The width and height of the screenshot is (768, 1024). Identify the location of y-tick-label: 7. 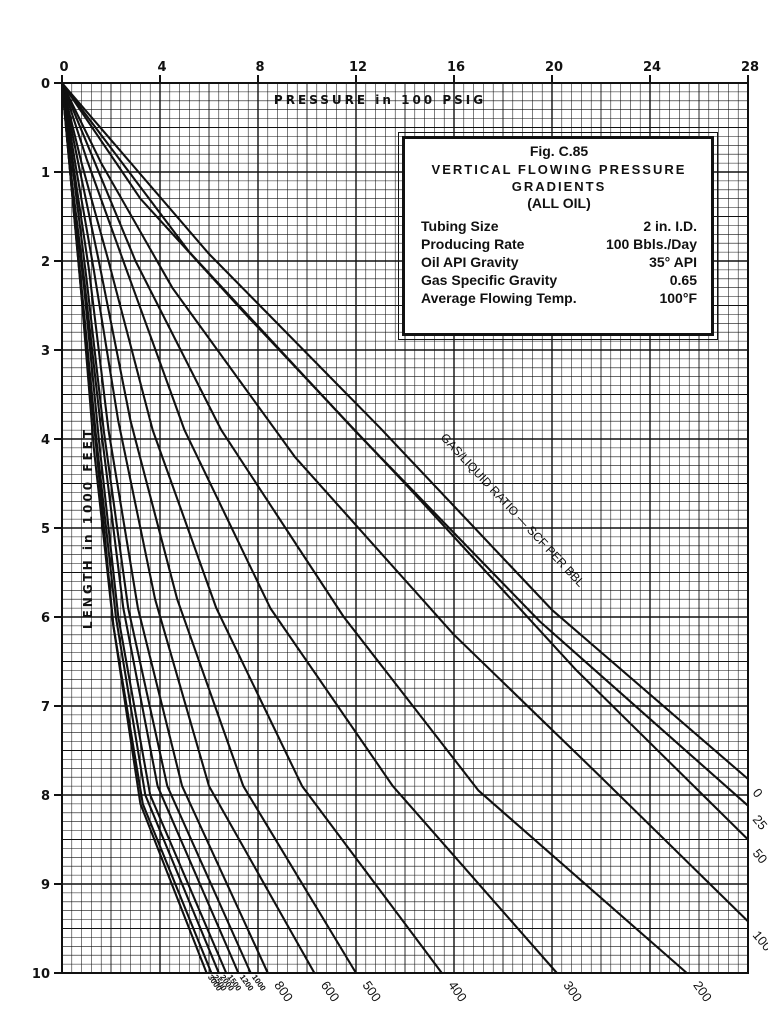
(45, 707).